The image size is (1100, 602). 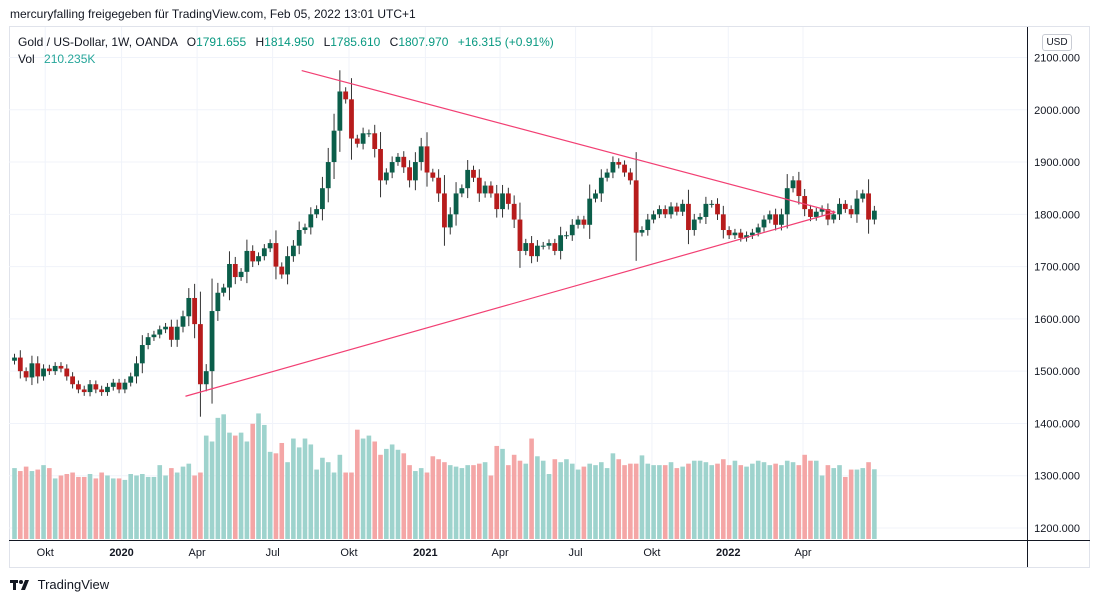 I want to click on time-tick-label: Jul, so click(x=576, y=553).